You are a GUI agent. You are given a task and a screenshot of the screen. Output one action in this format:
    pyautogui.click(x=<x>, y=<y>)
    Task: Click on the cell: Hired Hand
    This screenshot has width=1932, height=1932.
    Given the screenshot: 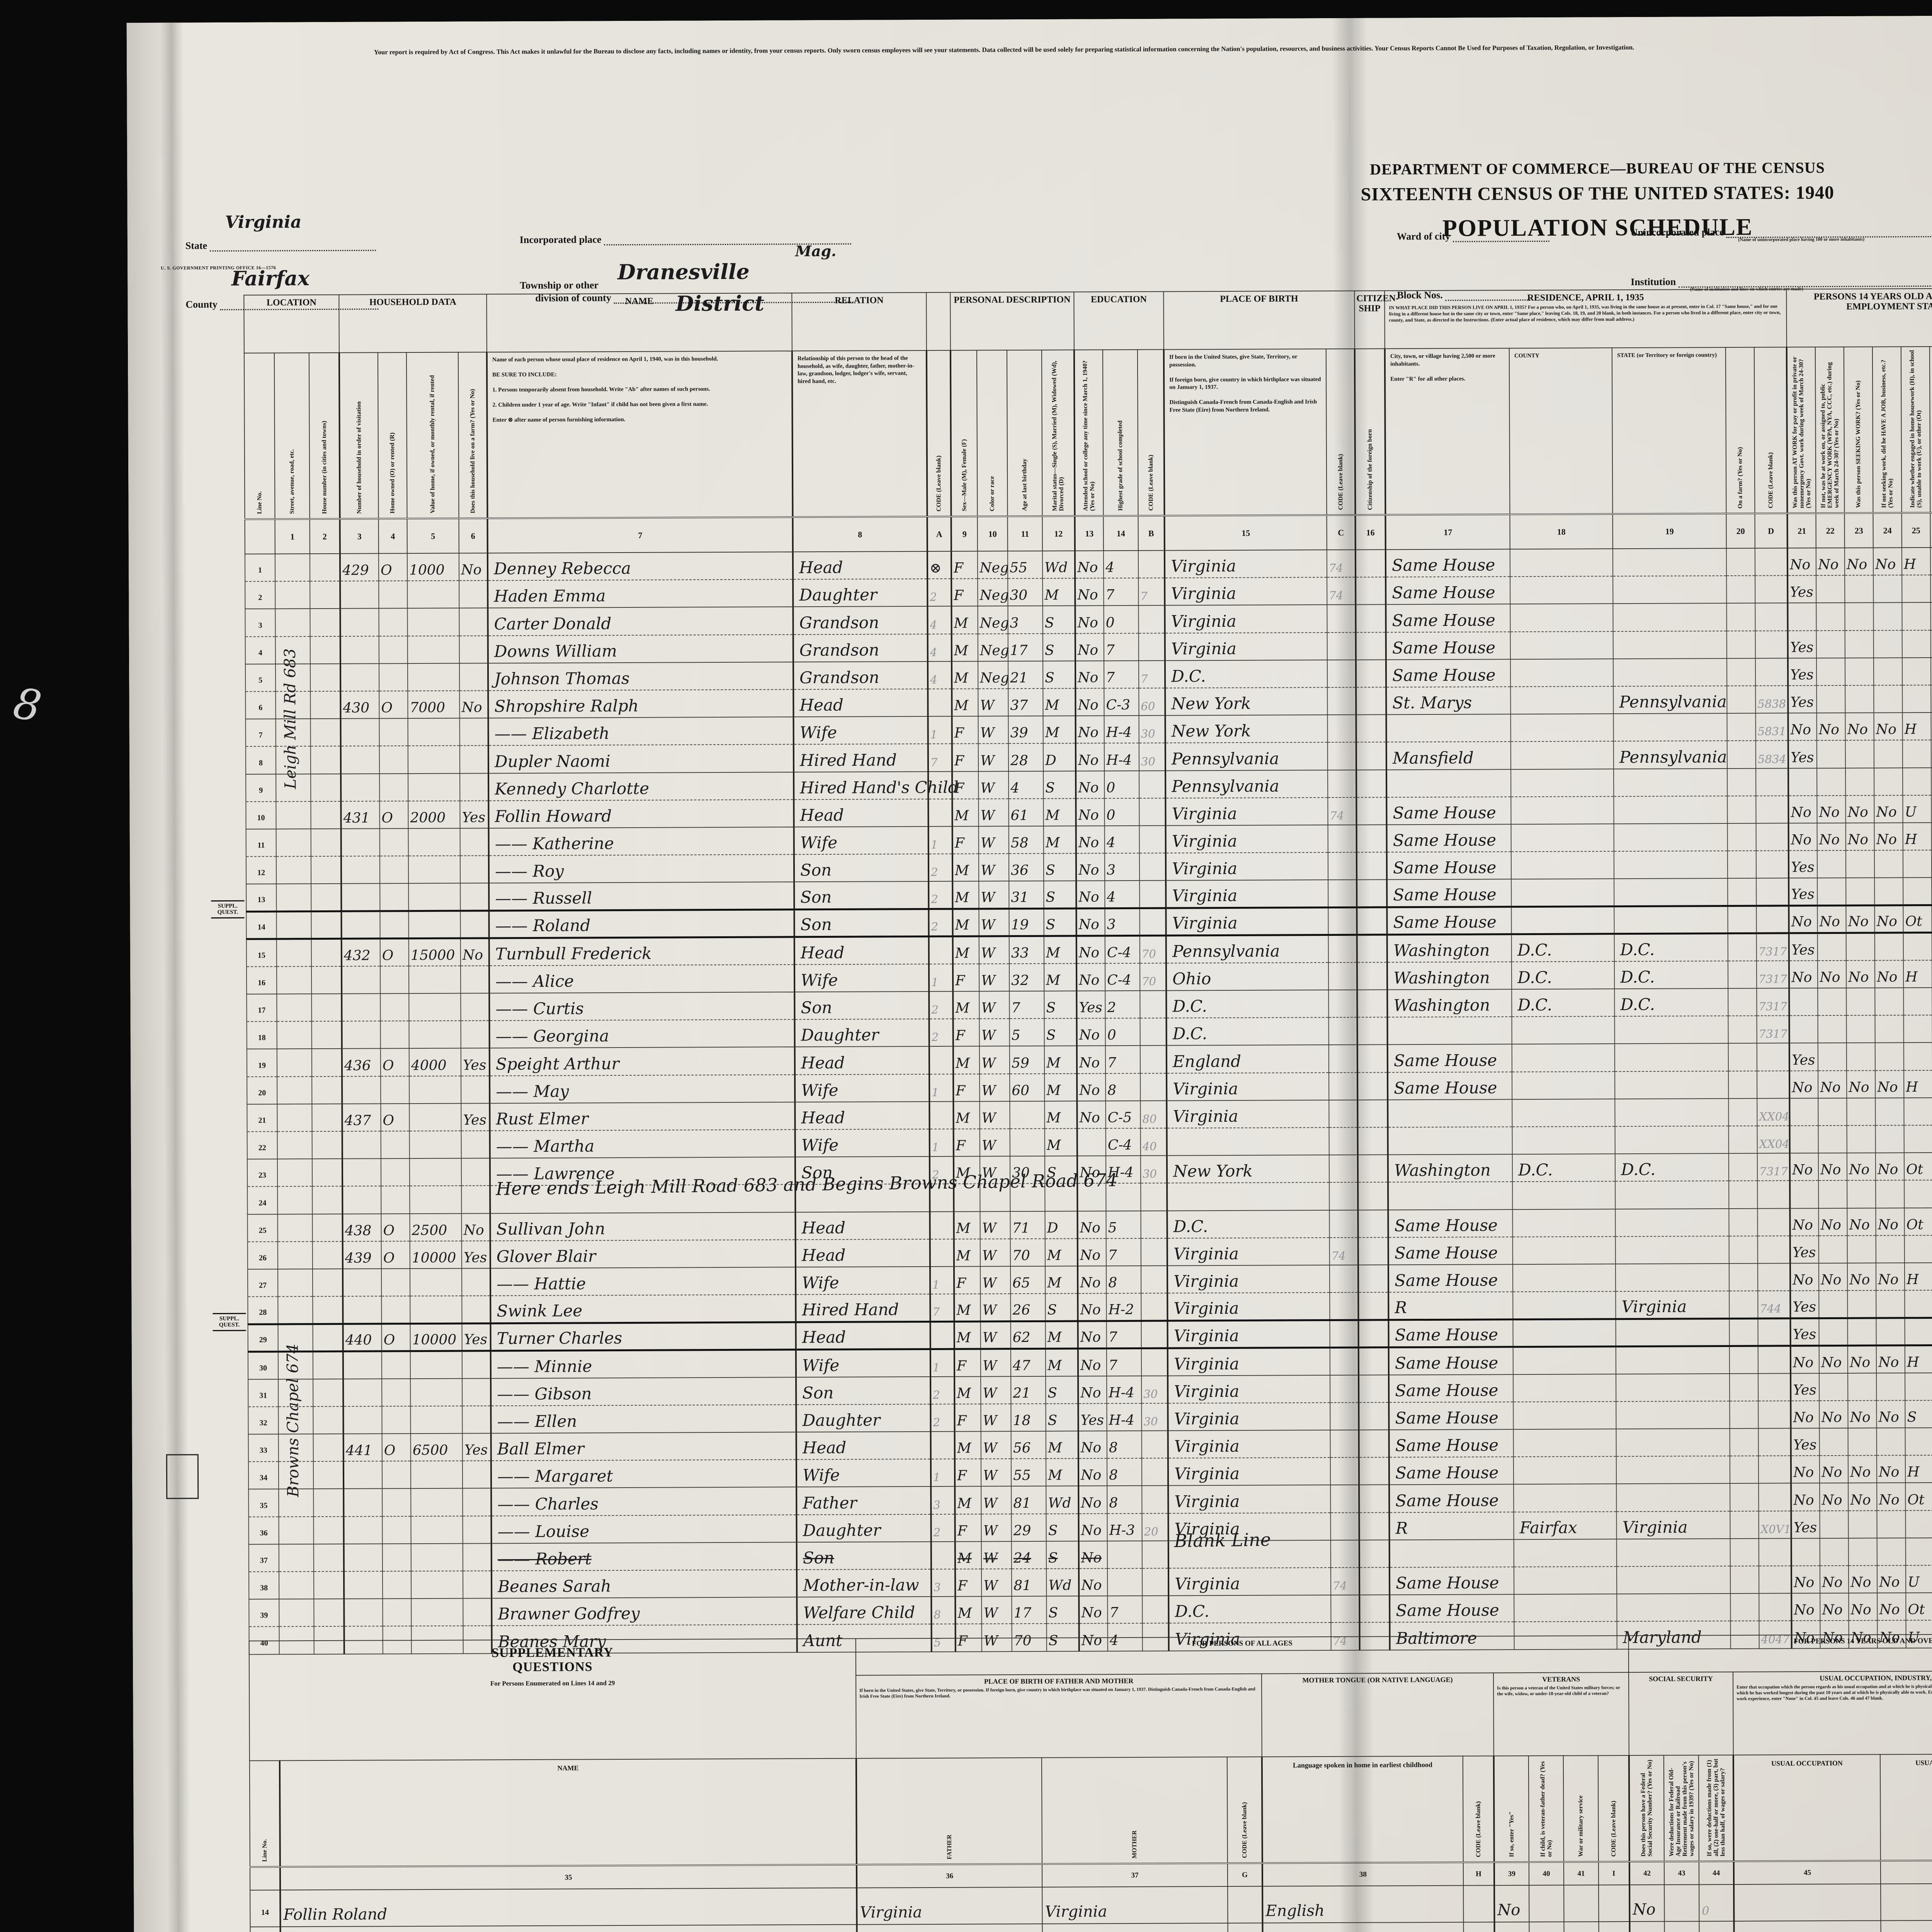 What is the action you would take?
    pyautogui.click(x=861, y=758)
    